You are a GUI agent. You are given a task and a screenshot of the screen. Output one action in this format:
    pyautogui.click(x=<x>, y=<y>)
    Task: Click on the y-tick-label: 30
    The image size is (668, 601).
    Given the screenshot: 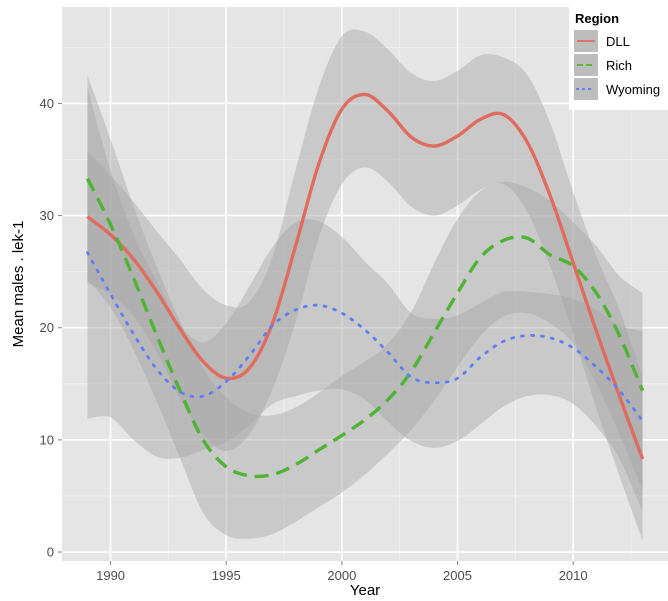 What is the action you would take?
    pyautogui.click(x=47, y=215)
    